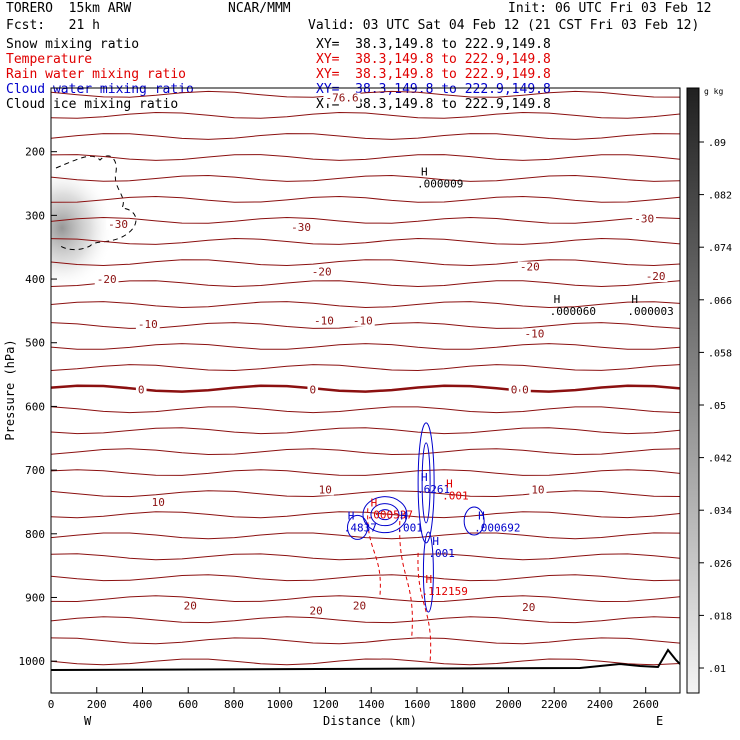  What do you see at coordinates (35, 406) in the screenshot?
I see `y-tick-label: 600` at bounding box center [35, 406].